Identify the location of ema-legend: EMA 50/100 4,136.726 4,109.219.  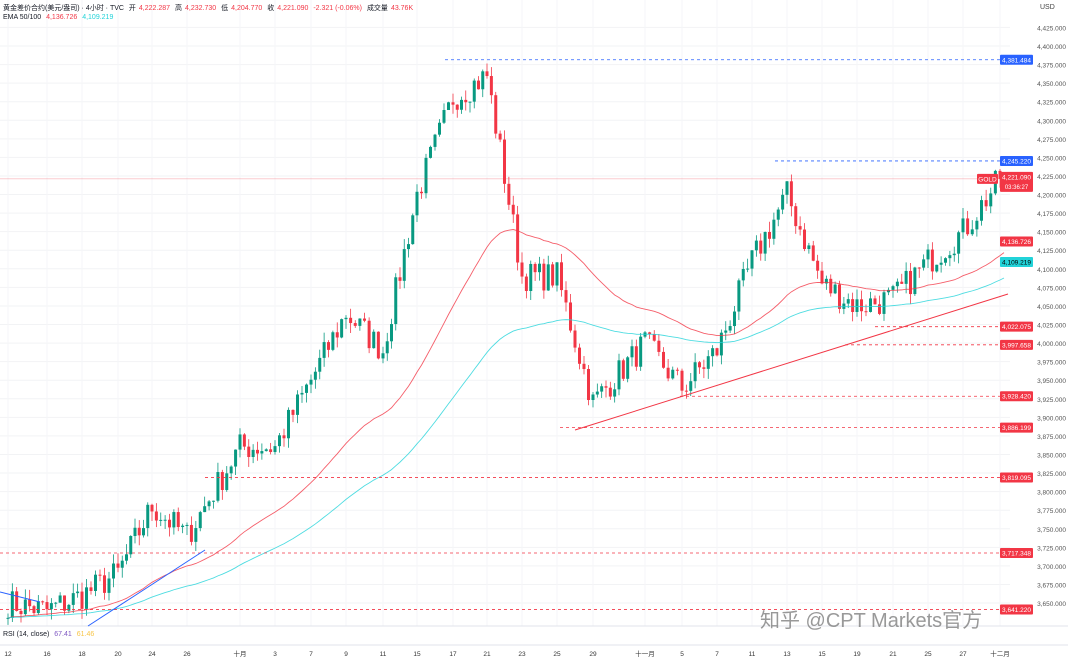
(58, 17).